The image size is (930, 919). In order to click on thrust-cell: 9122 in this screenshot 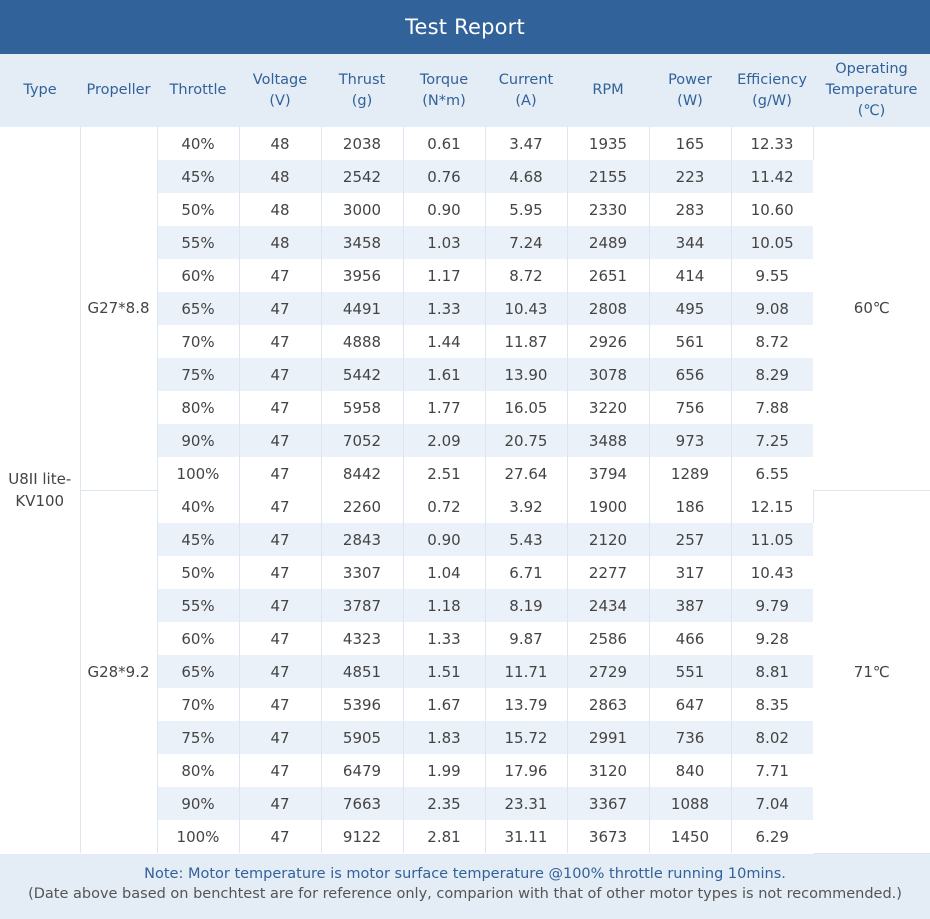, I will do `click(362, 836)`.